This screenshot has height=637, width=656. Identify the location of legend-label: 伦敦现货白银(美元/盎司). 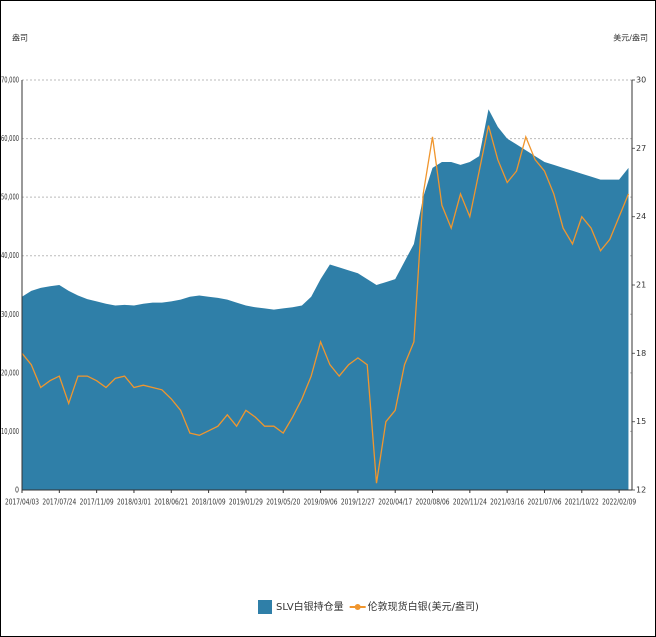
(423, 606).